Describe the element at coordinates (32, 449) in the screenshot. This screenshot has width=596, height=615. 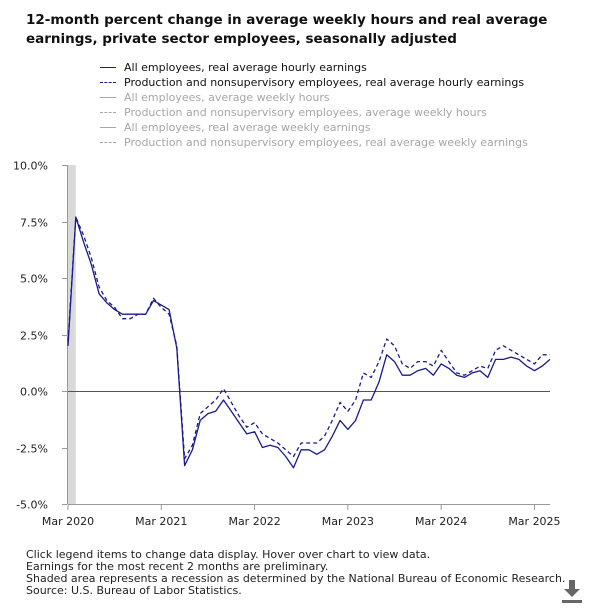
I see `y-tick-label: -2.5%` at that location.